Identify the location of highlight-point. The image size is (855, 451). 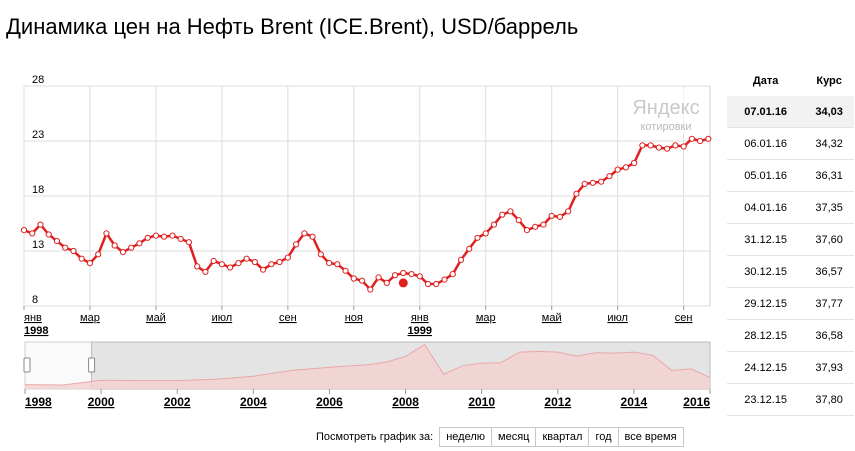
(403, 283).